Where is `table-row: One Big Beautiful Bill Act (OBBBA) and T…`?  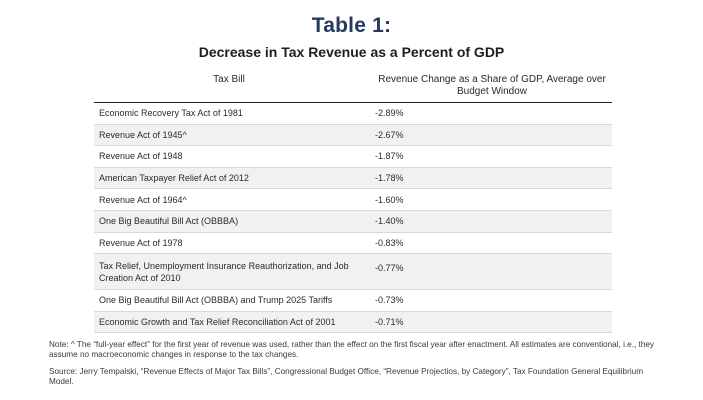
table-row: One Big Beautiful Bill Act (OBBBA) and T… is located at coordinates (353, 301).